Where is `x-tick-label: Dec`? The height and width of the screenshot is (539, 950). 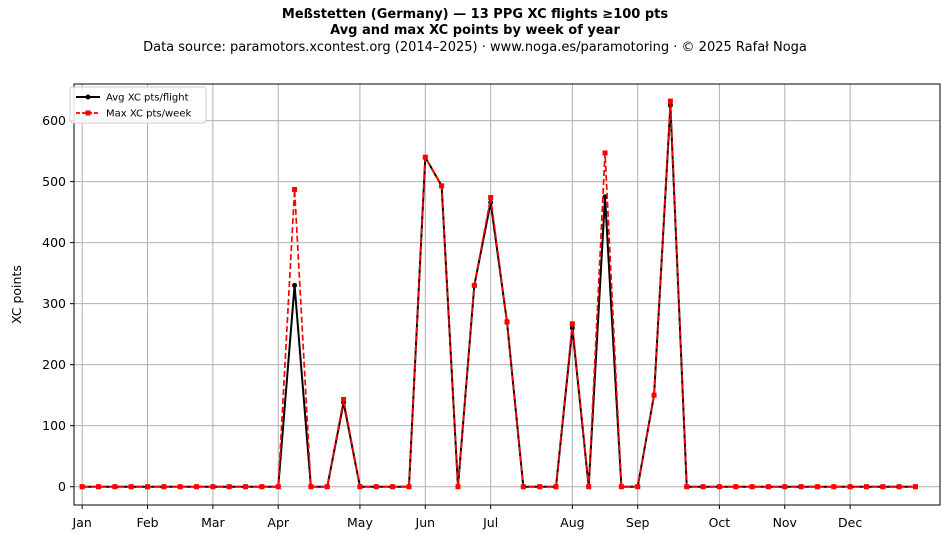
x-tick-label: Dec is located at coordinates (850, 522).